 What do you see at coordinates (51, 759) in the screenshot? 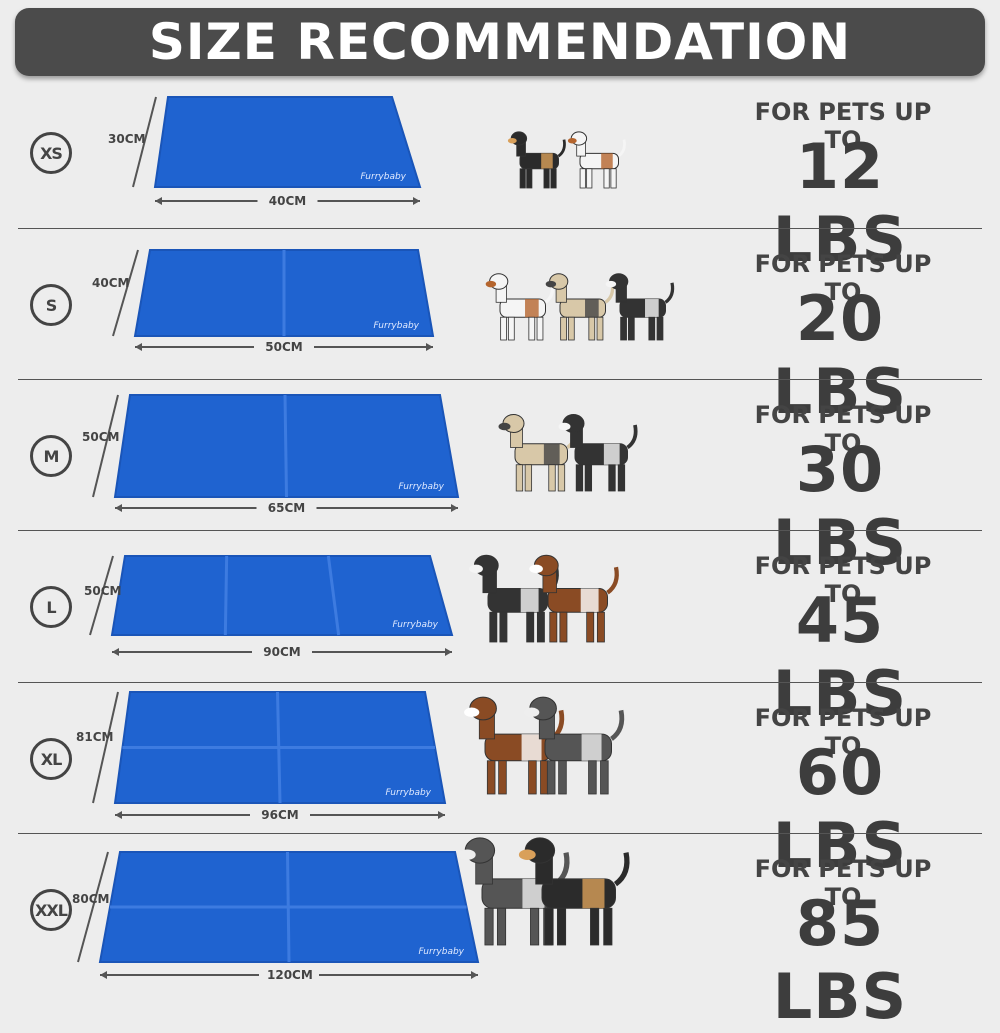
I see `size-badge-xl: XL` at bounding box center [51, 759].